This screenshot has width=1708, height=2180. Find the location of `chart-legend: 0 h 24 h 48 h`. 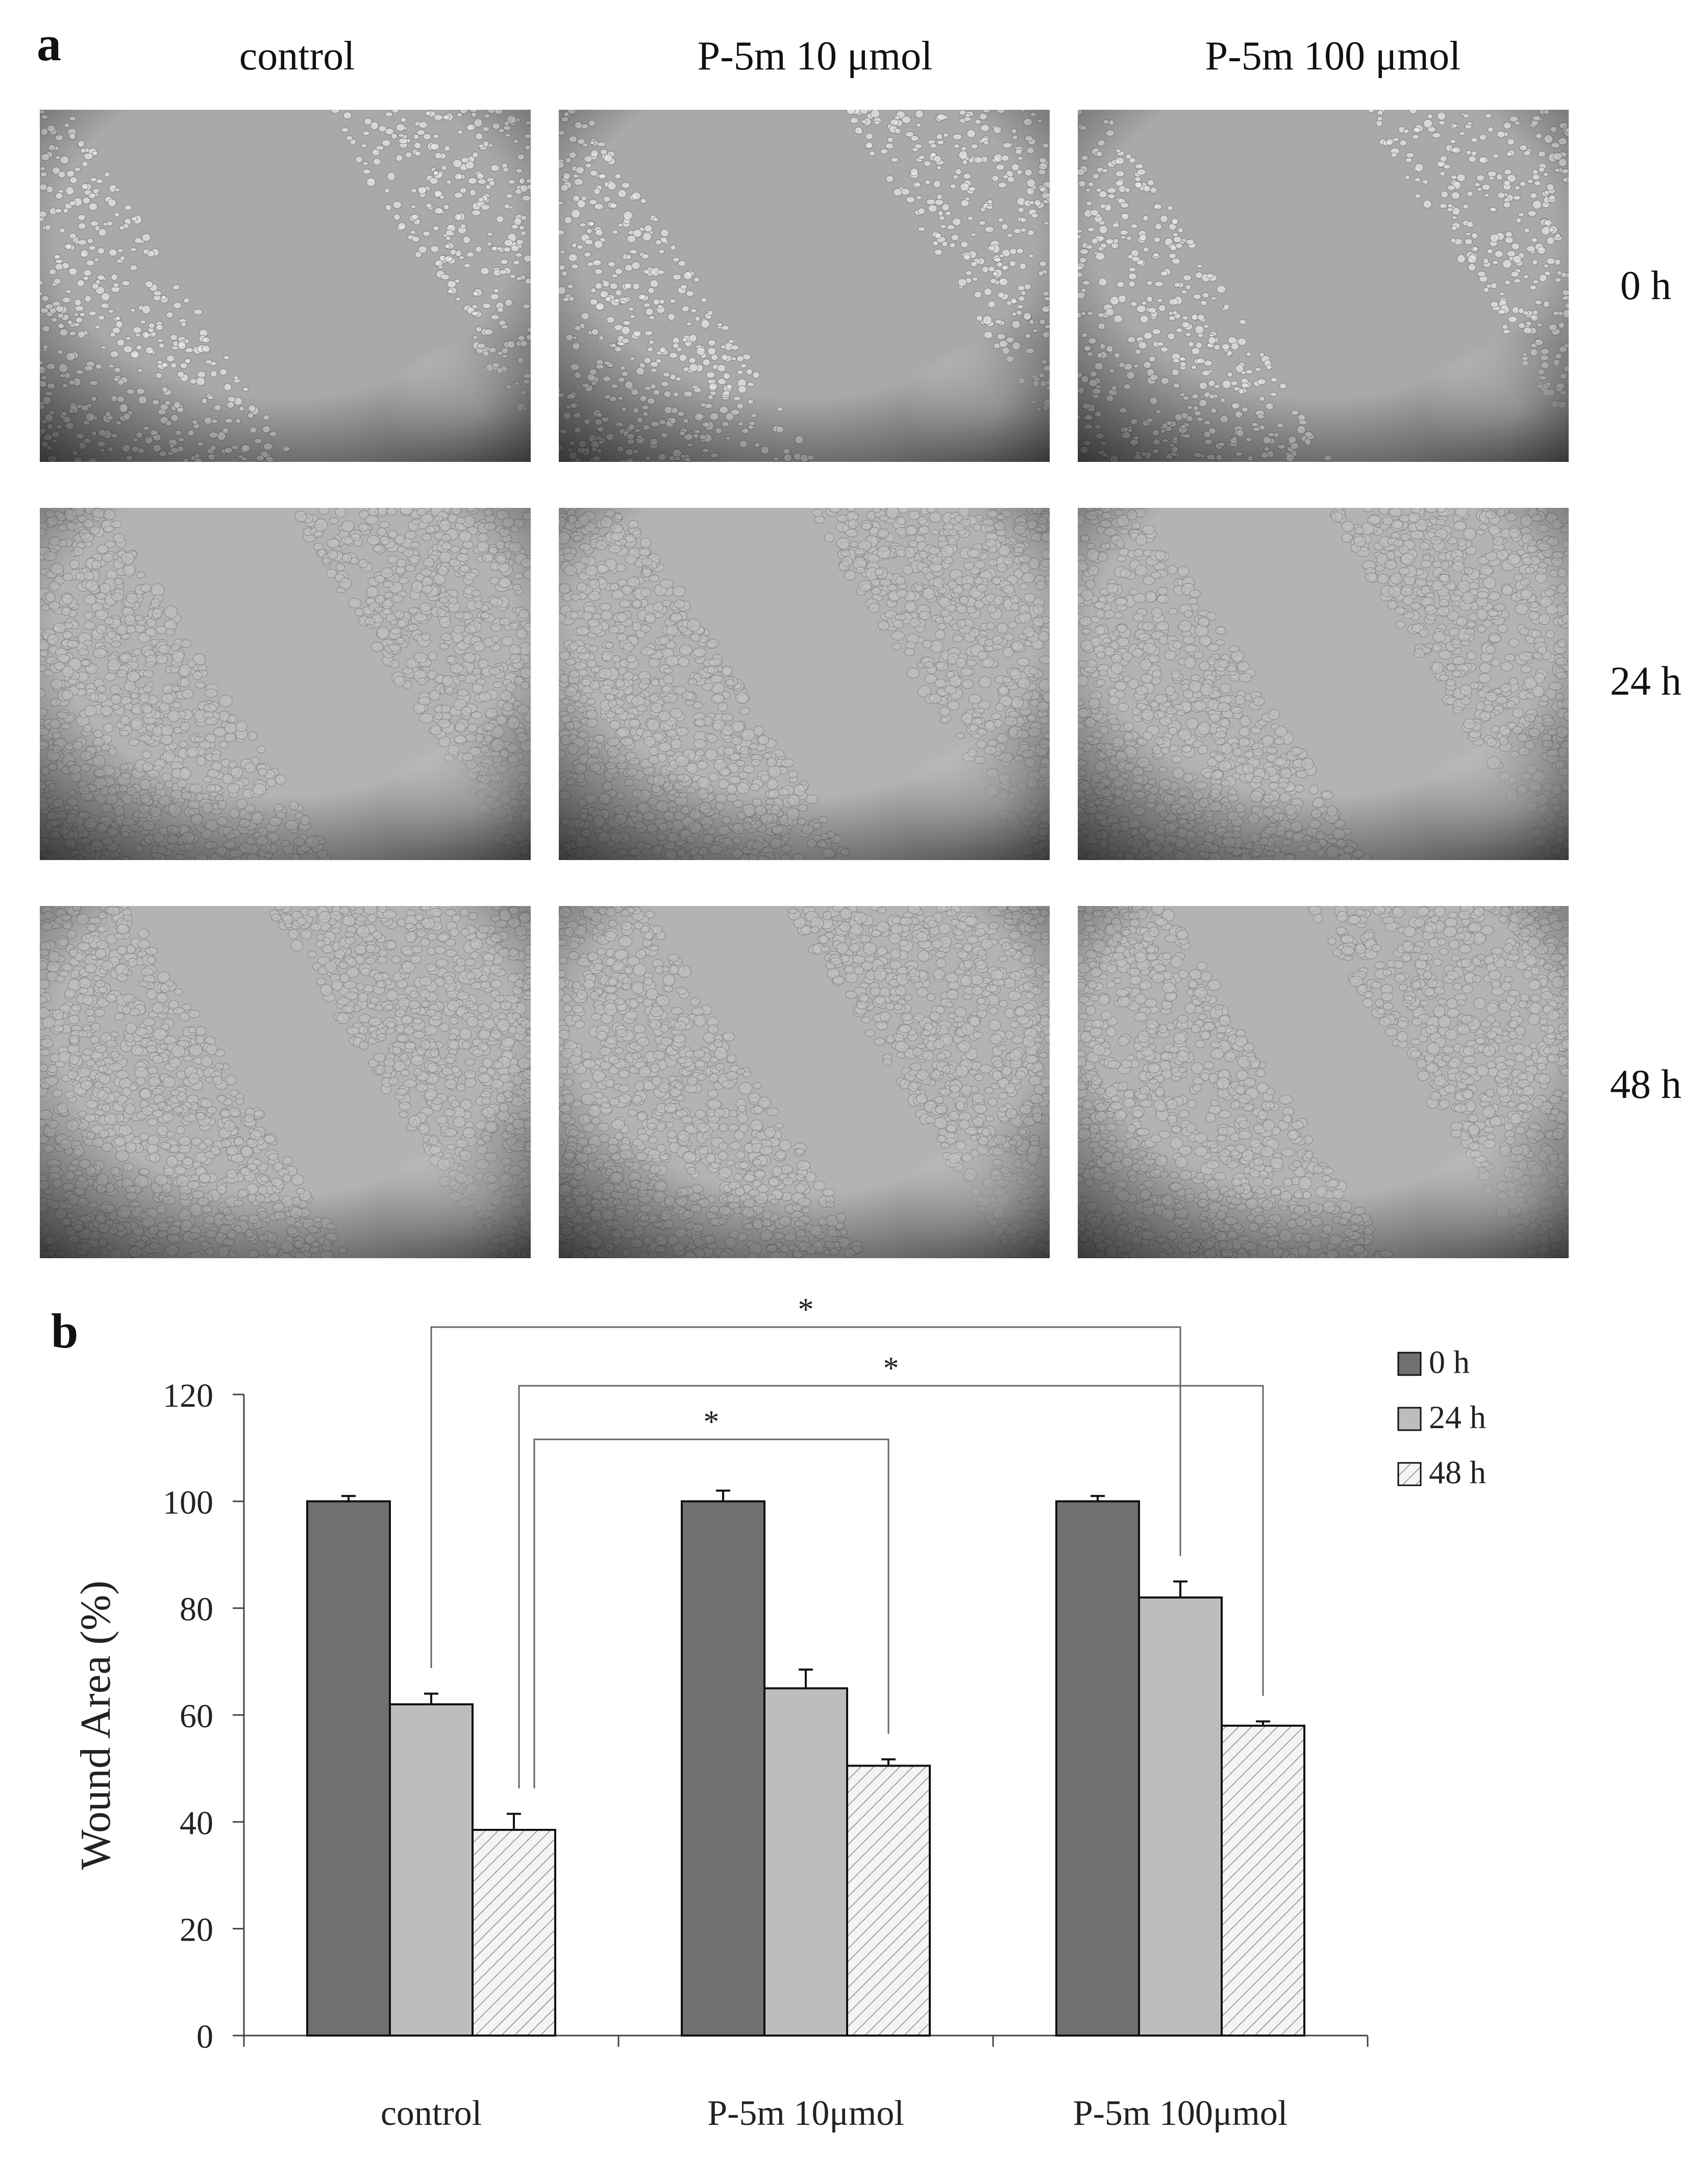

chart-legend: 0 h 24 h 48 h is located at coordinates (1441, 1417).